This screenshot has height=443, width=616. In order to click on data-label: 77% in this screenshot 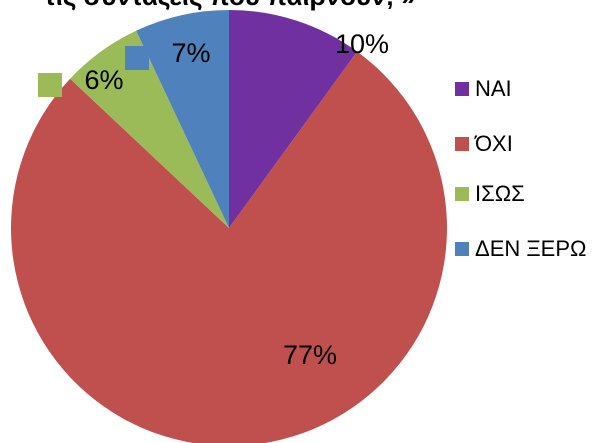, I will do `click(310, 355)`.